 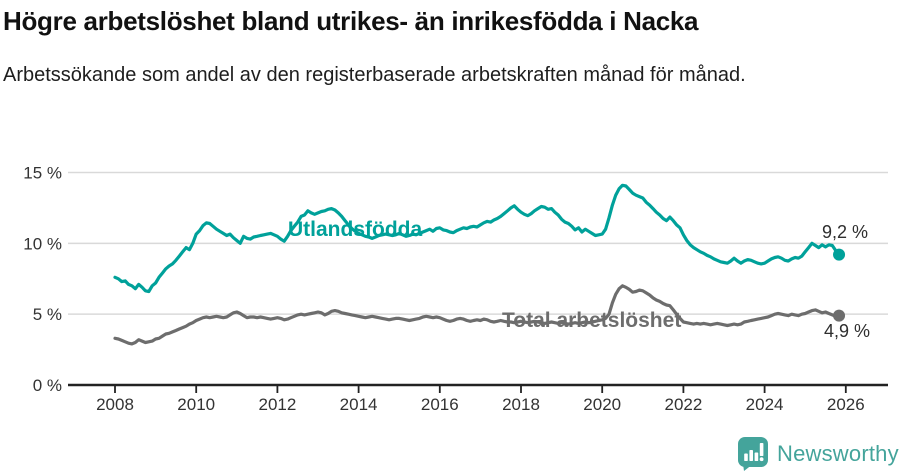 What do you see at coordinates (42, 243) in the screenshot?
I see `y-tick-label: 10 %` at bounding box center [42, 243].